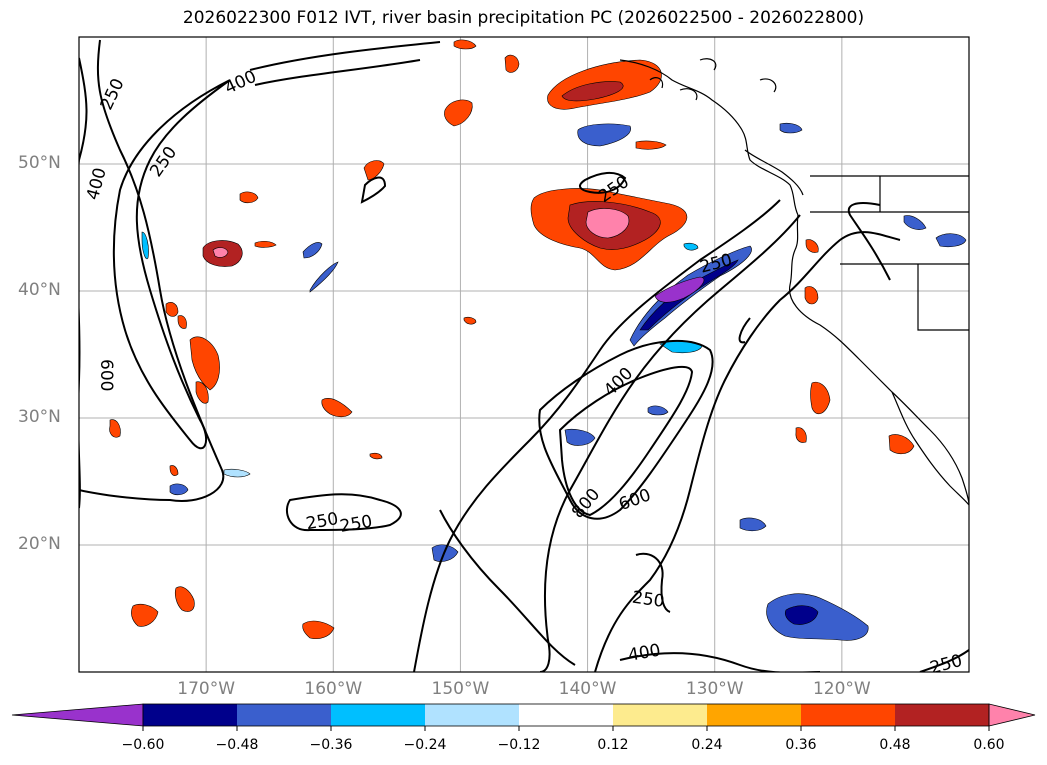  I want to click on colorbar-extend-max, so click(1012, 715).